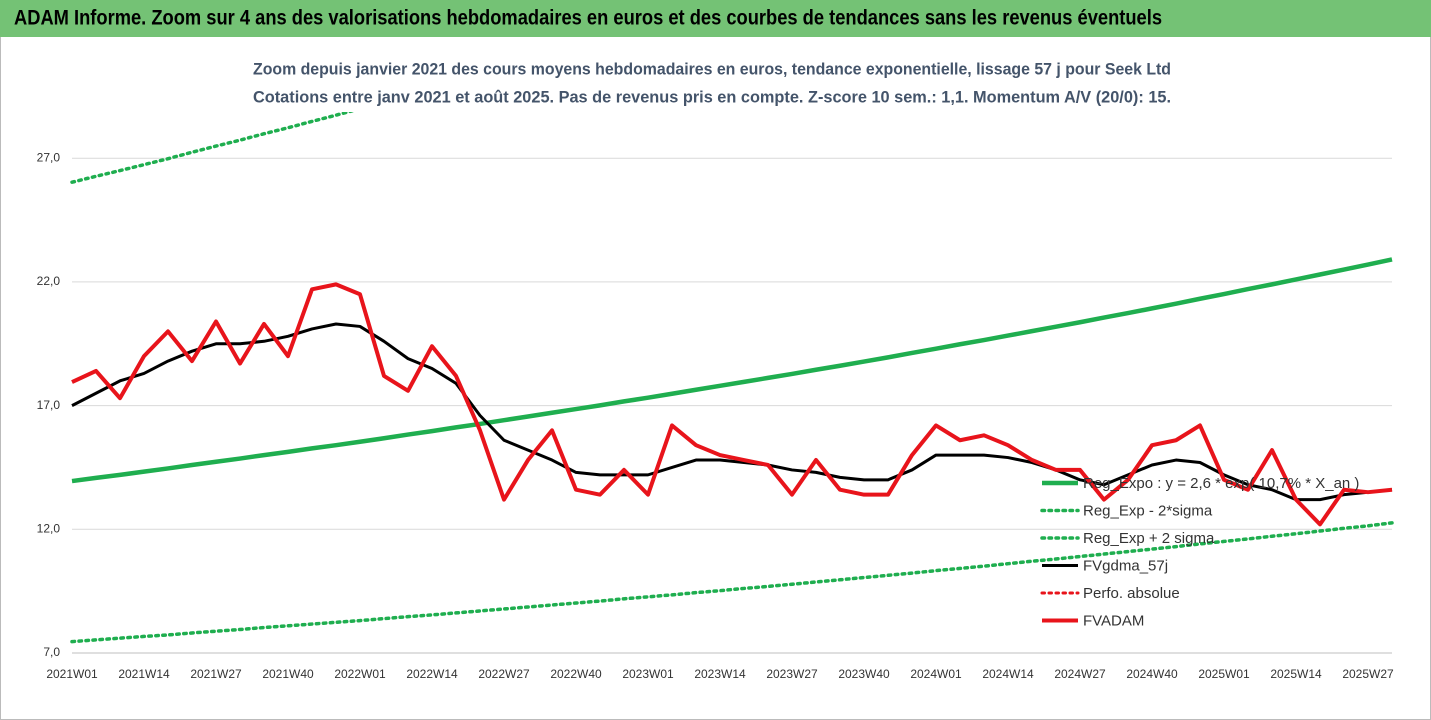 This screenshot has width=1431, height=720. Describe the element at coordinates (792, 674) in the screenshot. I see `x-tick-label: 2023W27` at that location.